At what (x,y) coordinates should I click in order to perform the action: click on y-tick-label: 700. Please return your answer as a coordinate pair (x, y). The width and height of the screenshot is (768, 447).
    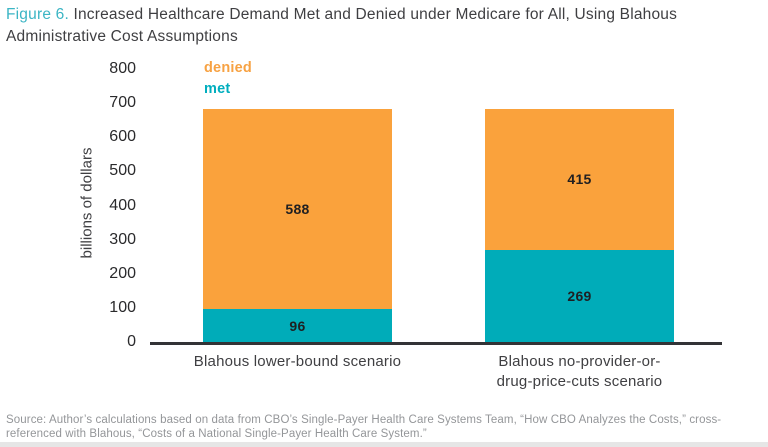
    Looking at the image, I should click on (122, 103).